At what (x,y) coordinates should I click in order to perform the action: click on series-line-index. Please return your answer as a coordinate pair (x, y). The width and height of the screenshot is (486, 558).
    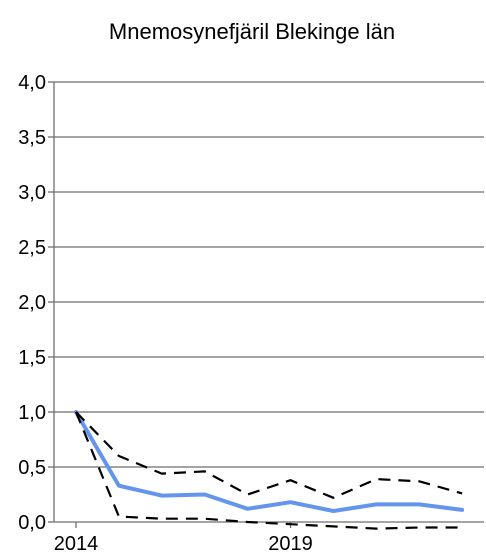
    Looking at the image, I should click on (269, 461).